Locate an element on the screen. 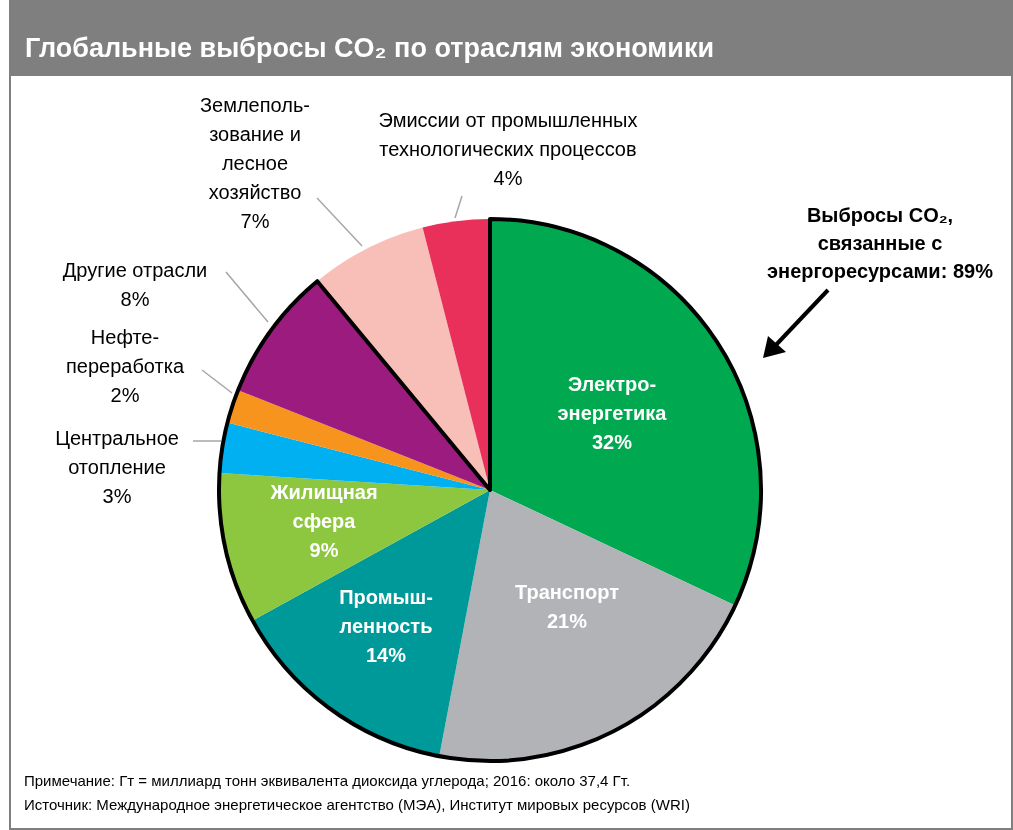 Image resolution: width=1013 pixels, height=830 pixels. slice-label: Жилищная сфера is located at coordinates (323, 506).